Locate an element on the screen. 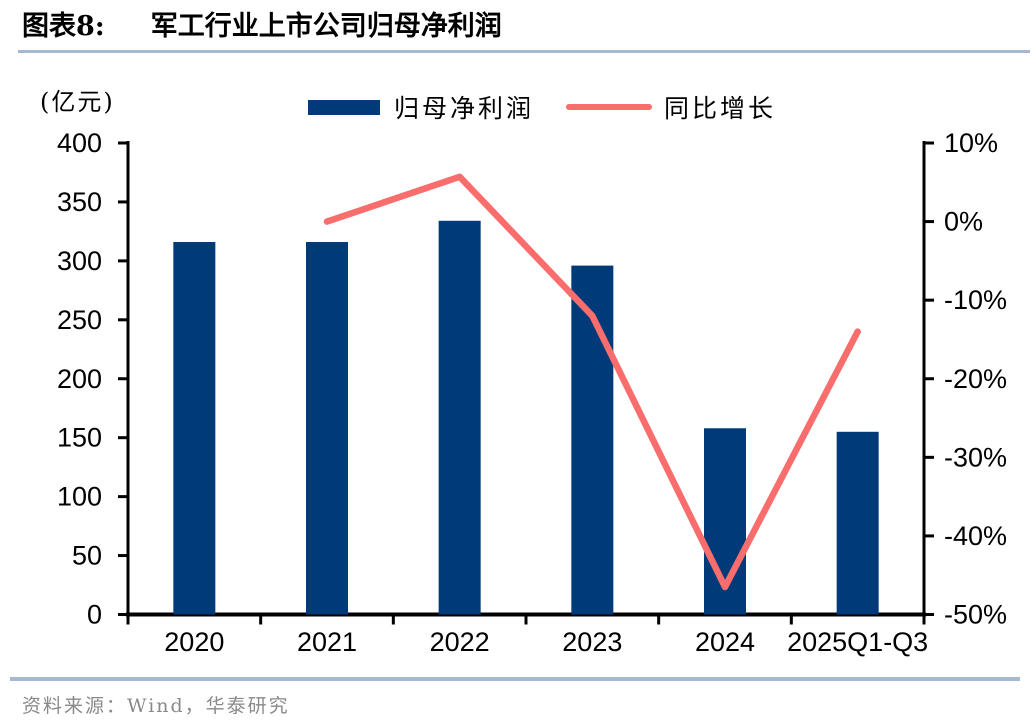 This screenshot has height=728, width=1036. figure-title: 军工行业上市公司归母净利润 is located at coordinates (326, 26).